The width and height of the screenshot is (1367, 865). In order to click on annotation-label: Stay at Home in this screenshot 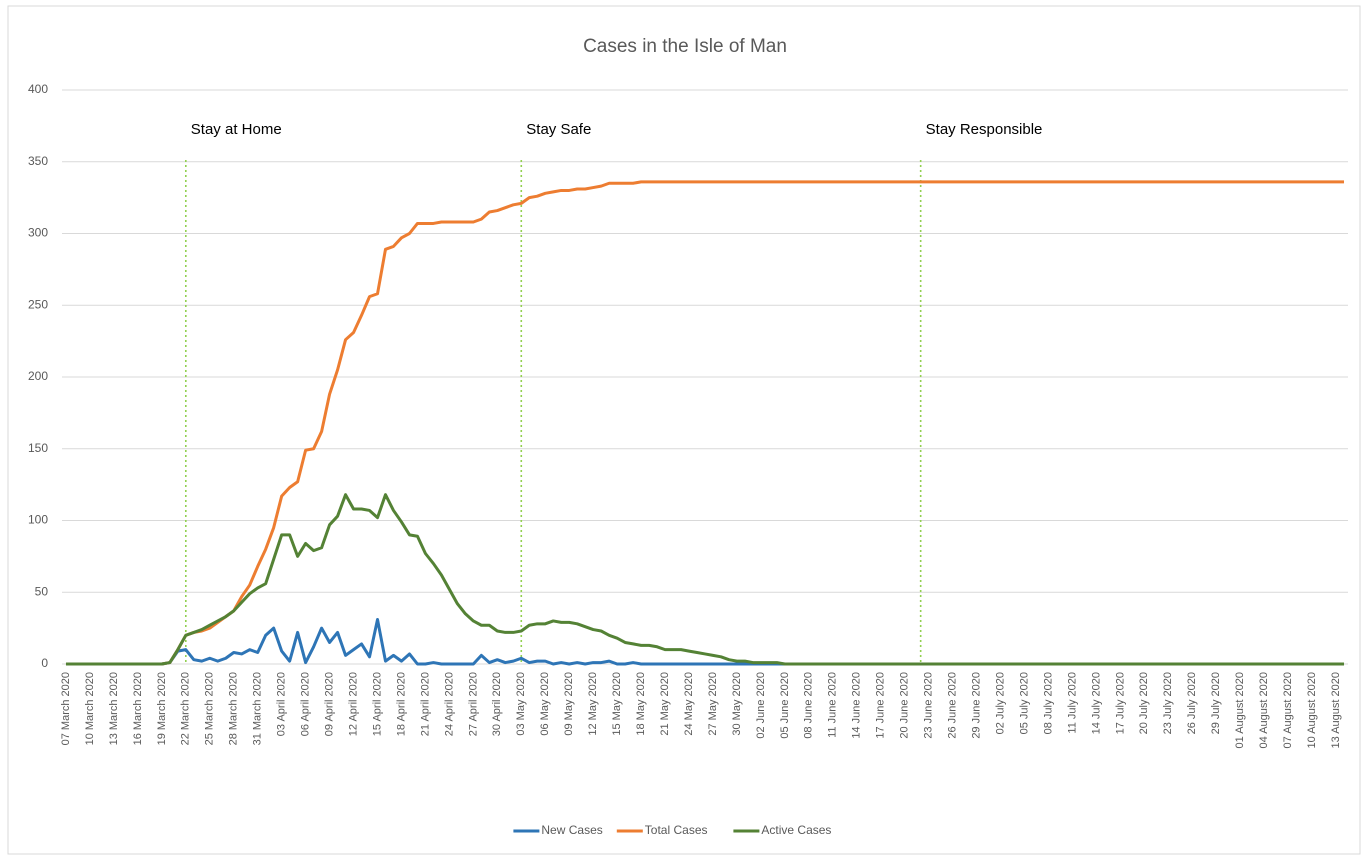, I will do `click(236, 129)`.